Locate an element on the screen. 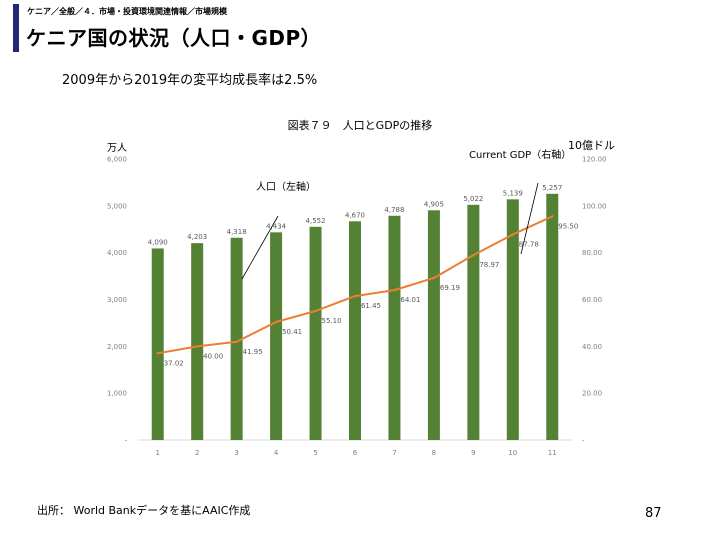 The width and height of the screenshot is (720, 540). x-axis-tick-label: 10 is located at coordinates (512, 453).